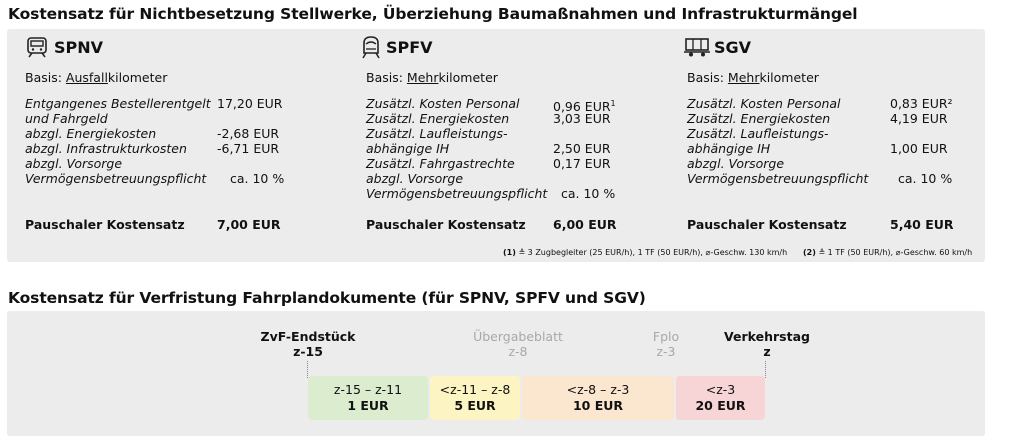 This screenshot has height=436, width=1024. What do you see at coordinates (37, 47) in the screenshot?
I see `regional-train-icon` at bounding box center [37, 47].